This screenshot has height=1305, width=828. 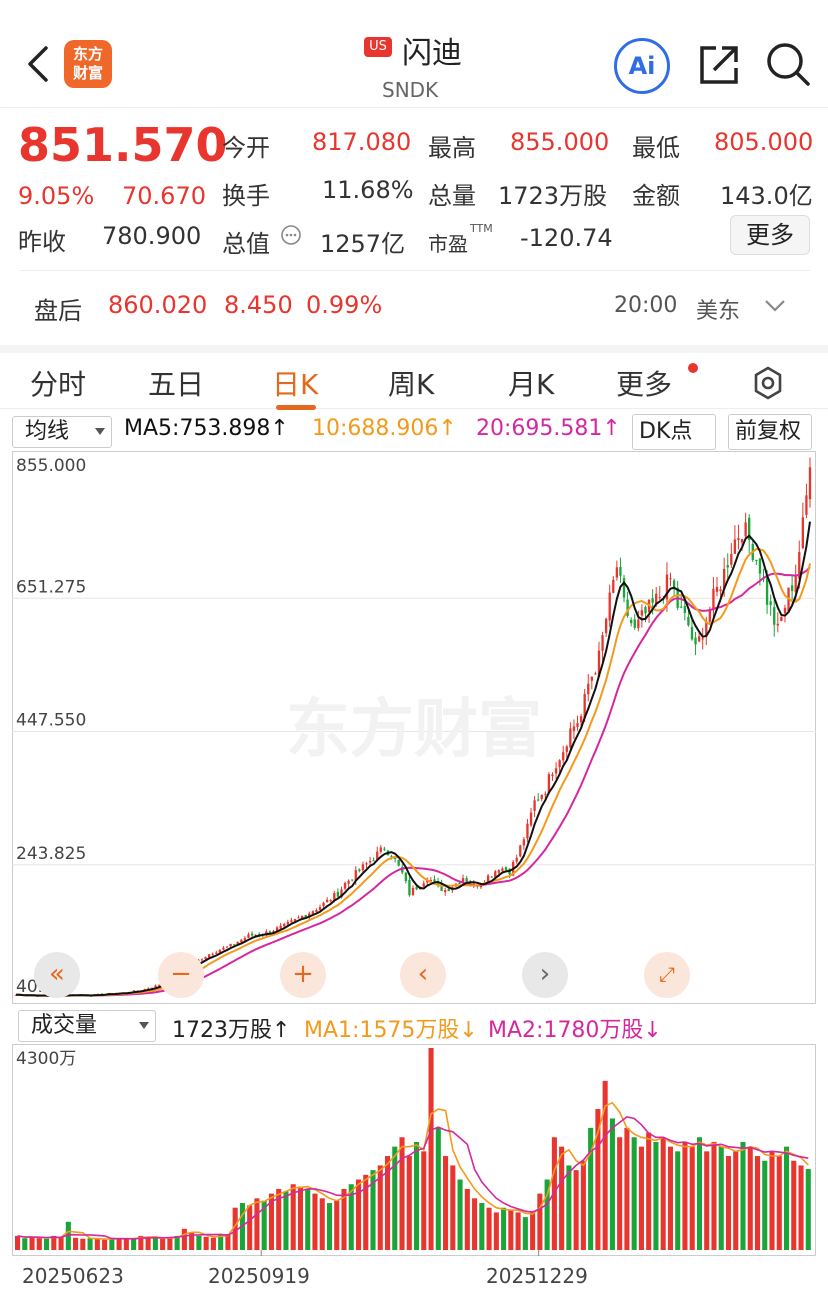 I want to click on gear-icon, so click(x=768, y=383).